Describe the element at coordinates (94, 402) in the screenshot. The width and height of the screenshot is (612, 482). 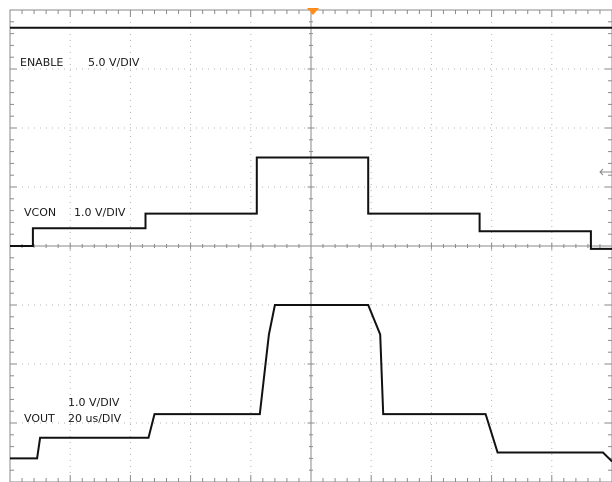
I see `vout-scale-label: 1.0 V/DIV` at that location.